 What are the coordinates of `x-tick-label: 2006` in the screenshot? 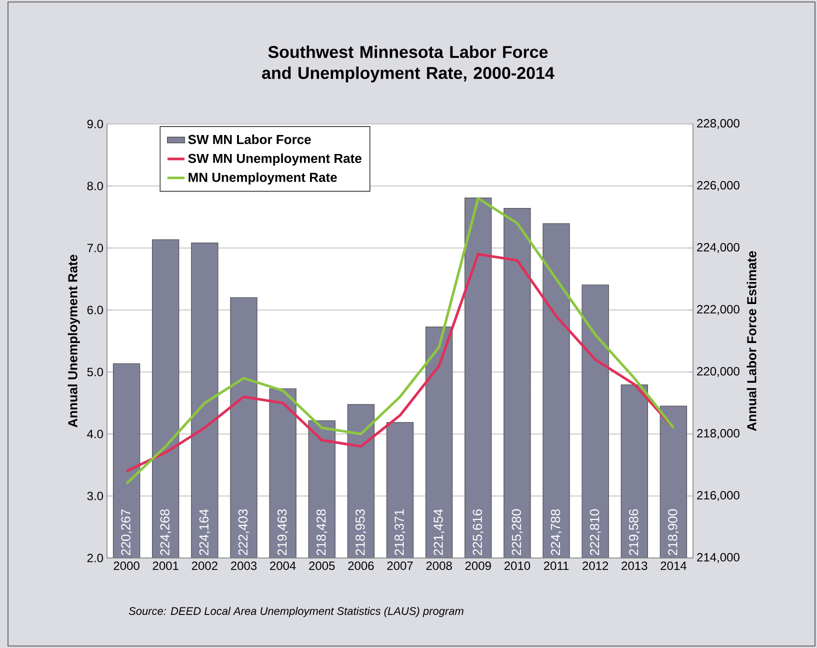 It's located at (361, 566).